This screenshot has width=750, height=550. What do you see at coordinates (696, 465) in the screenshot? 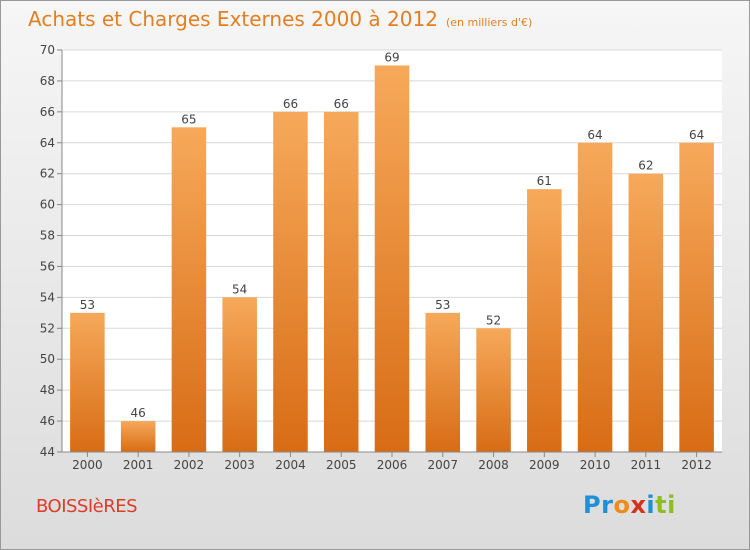
I see `x-tick-label: 2012` at bounding box center [696, 465].